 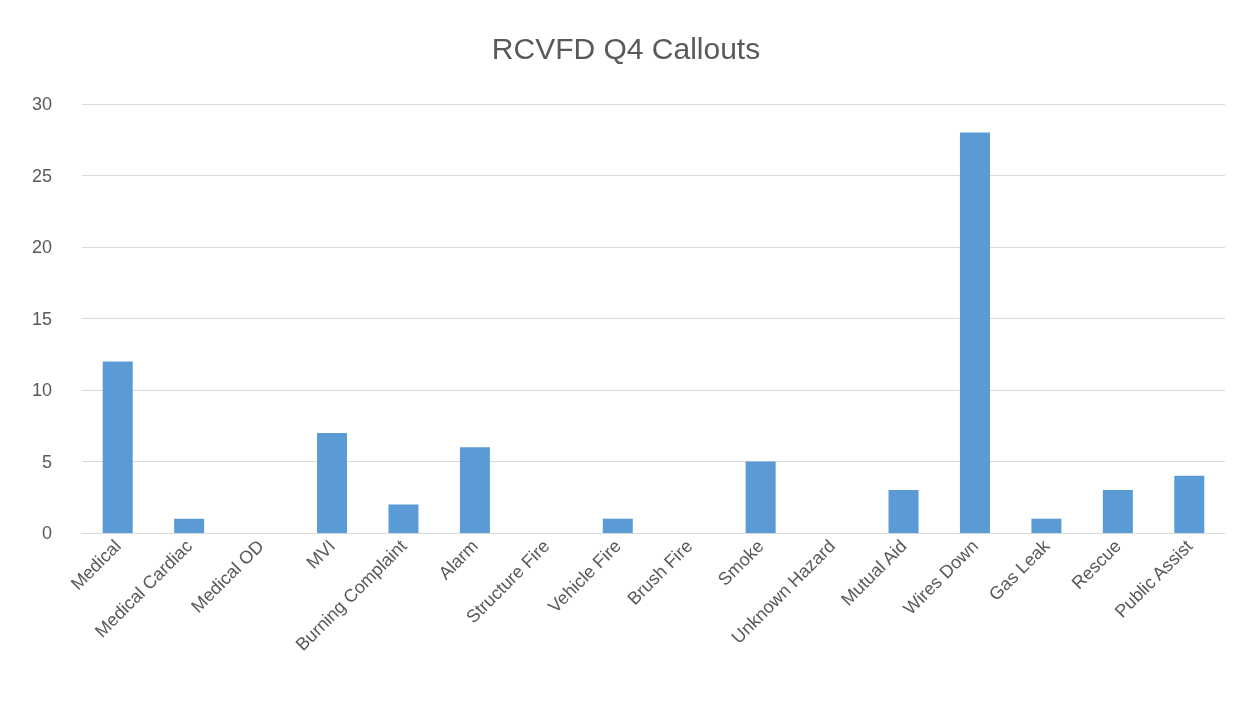 I want to click on chart-title: RCVFD Q4 Callouts, so click(x=626, y=48).